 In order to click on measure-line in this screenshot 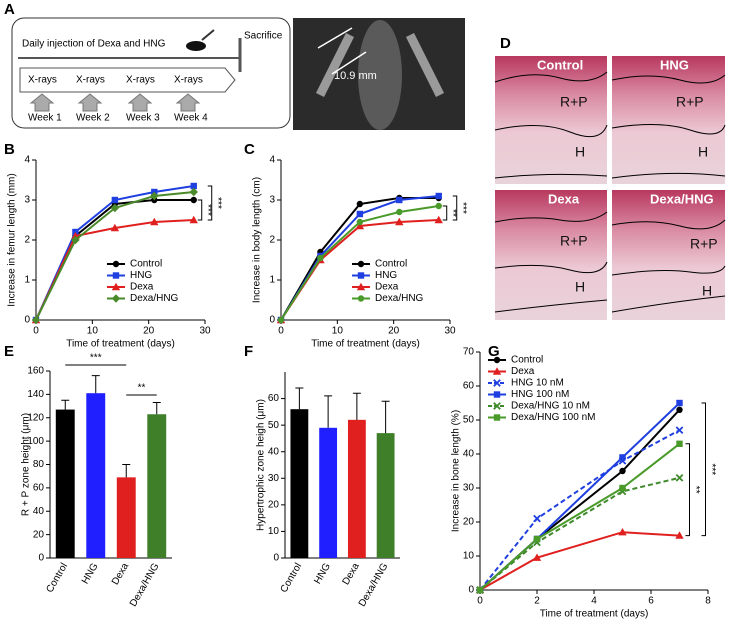, I will do `click(349, 63)`.